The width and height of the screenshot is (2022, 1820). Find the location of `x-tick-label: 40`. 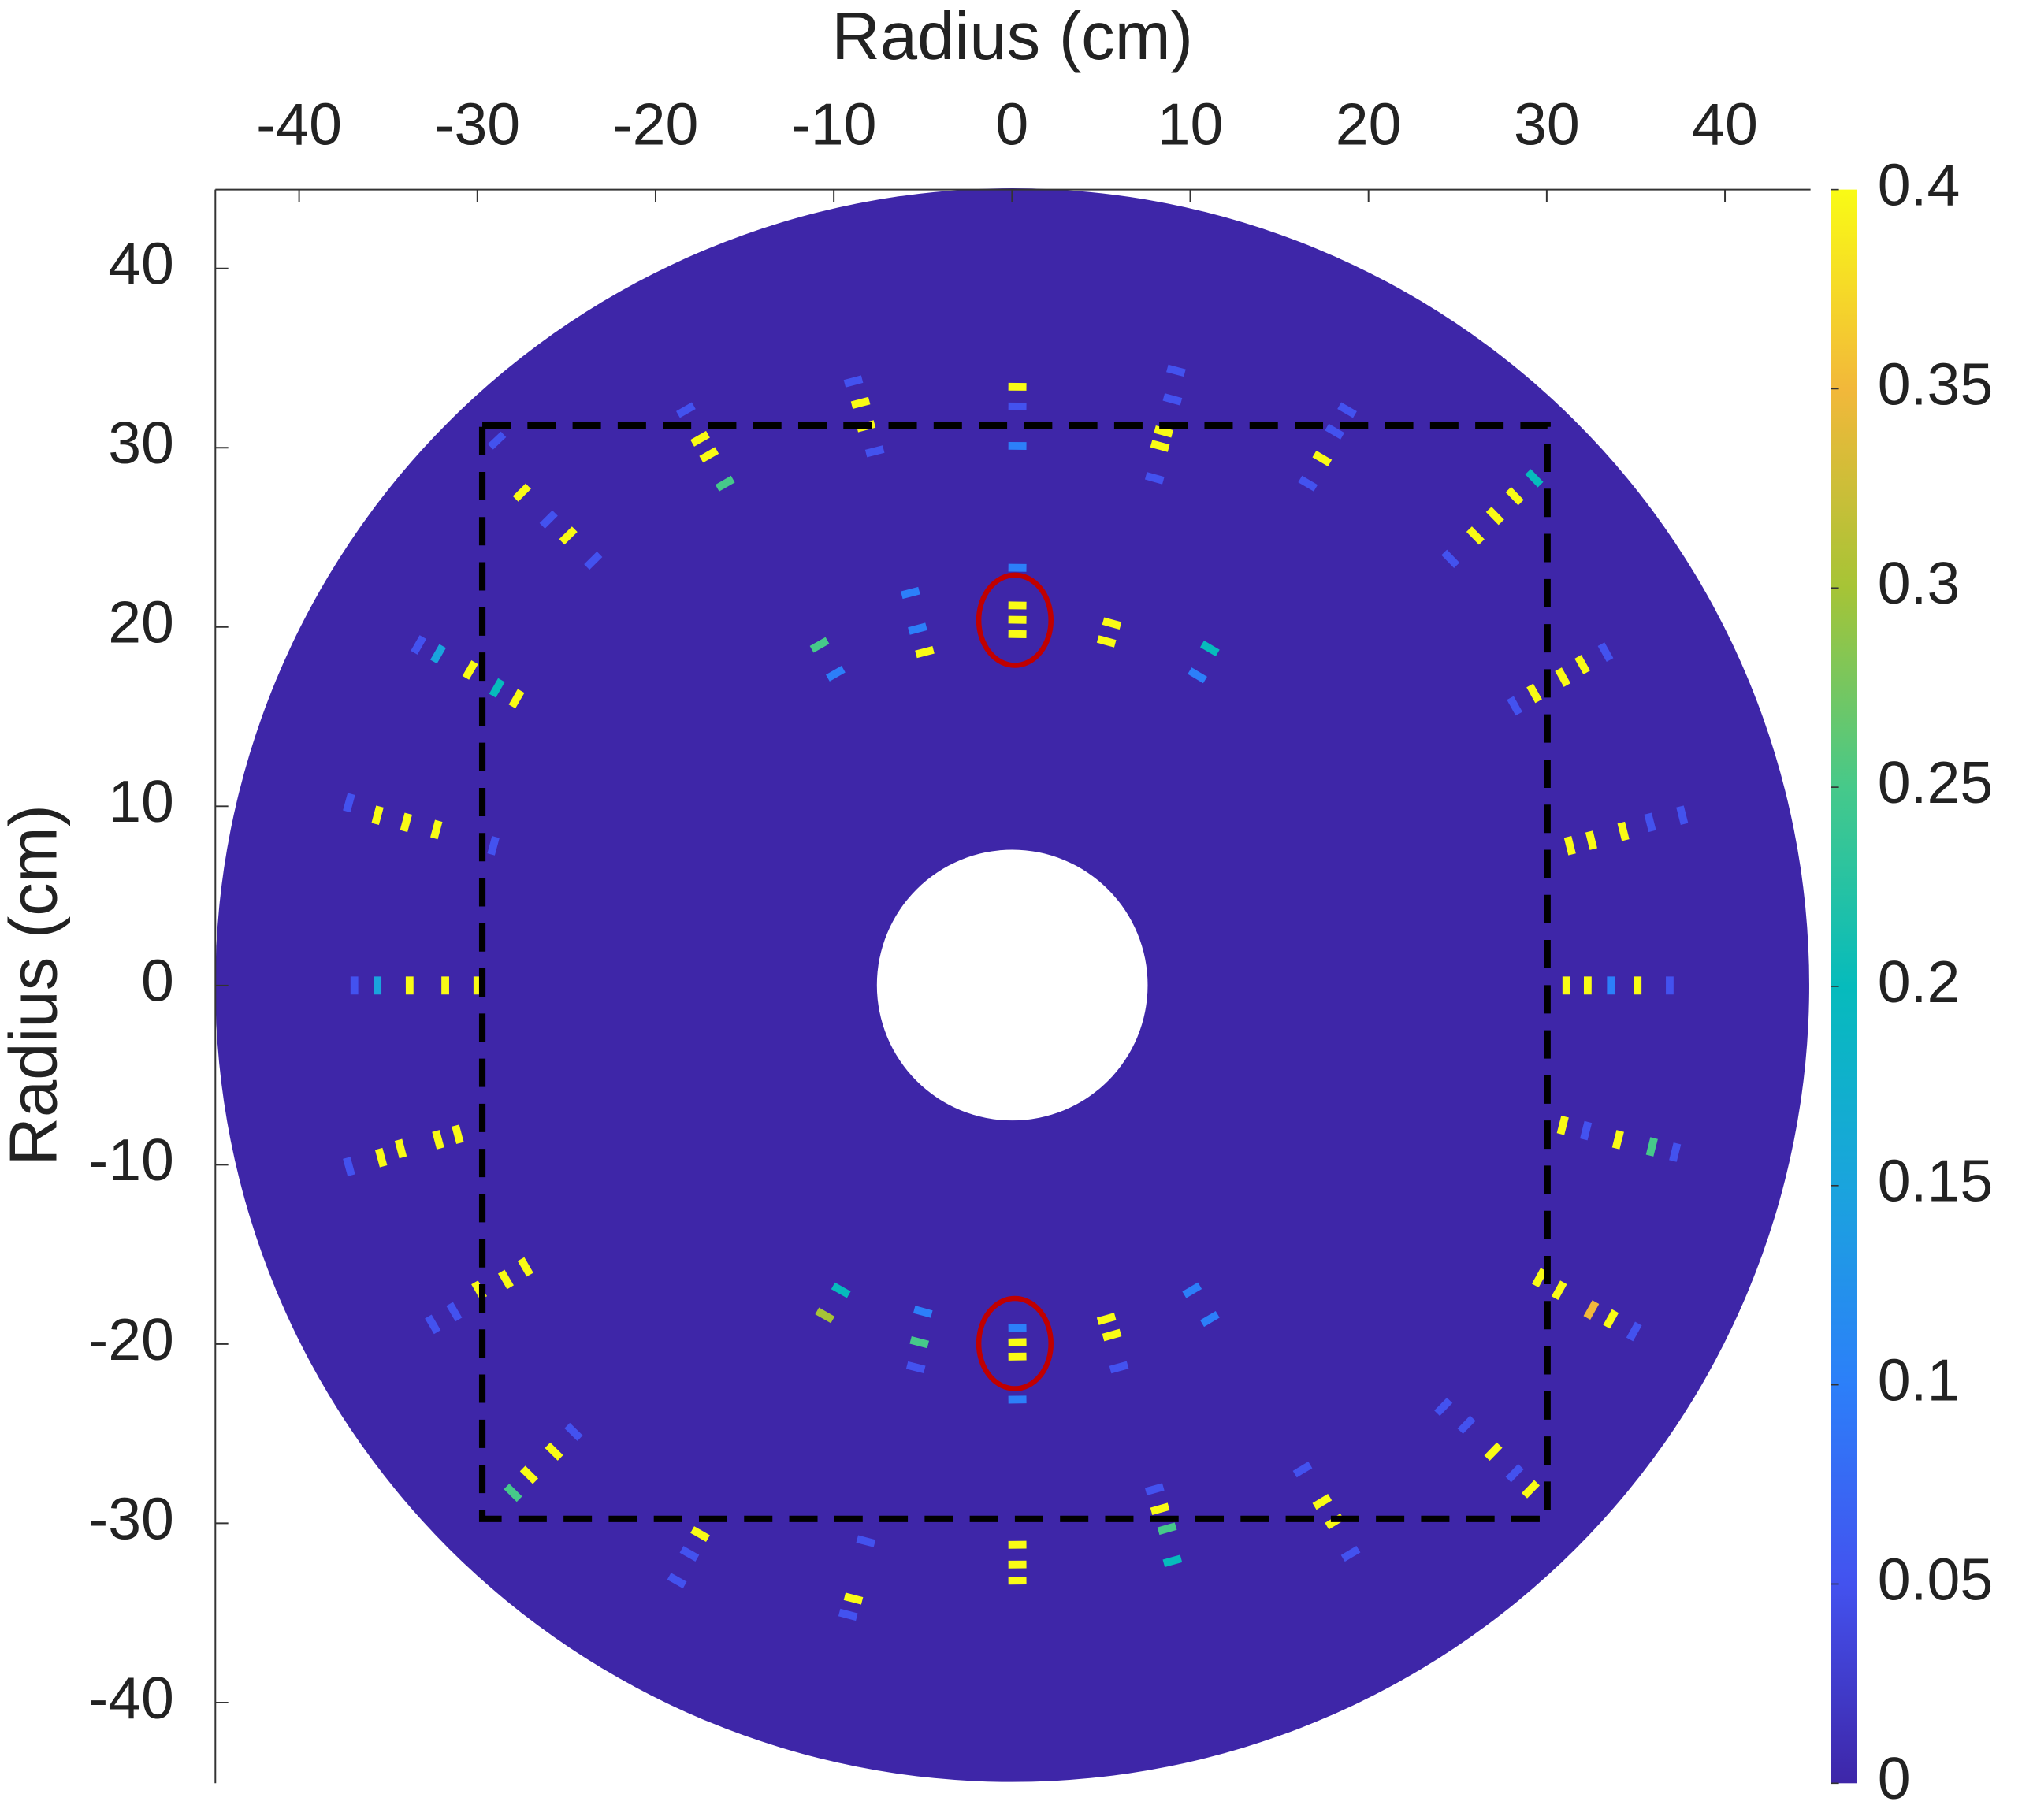

x-tick-label: 40 is located at coordinates (1725, 124).